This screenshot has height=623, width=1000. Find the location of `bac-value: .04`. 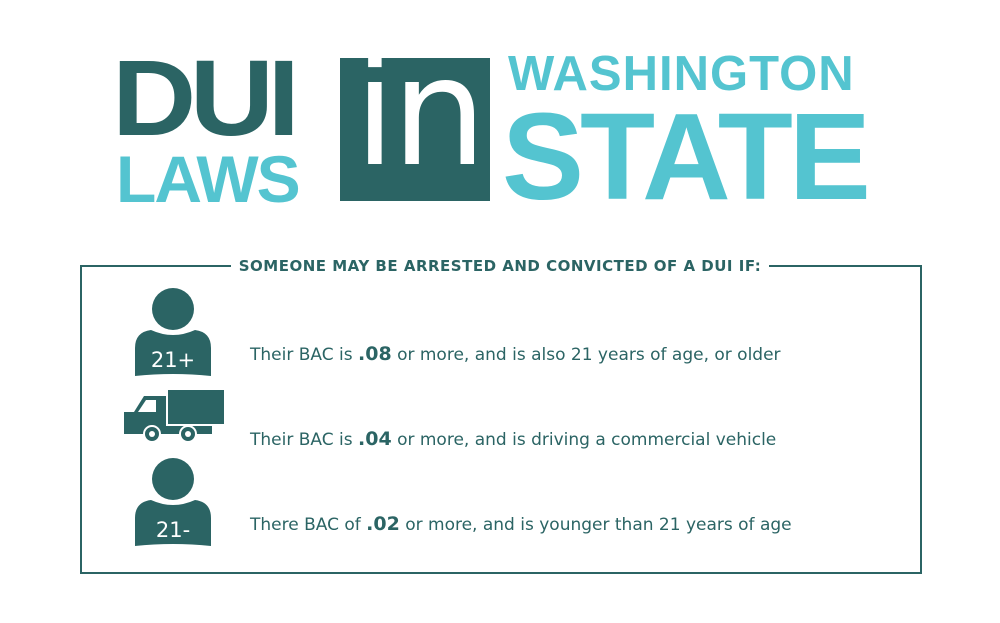

bac-value: .04 is located at coordinates (375, 439).